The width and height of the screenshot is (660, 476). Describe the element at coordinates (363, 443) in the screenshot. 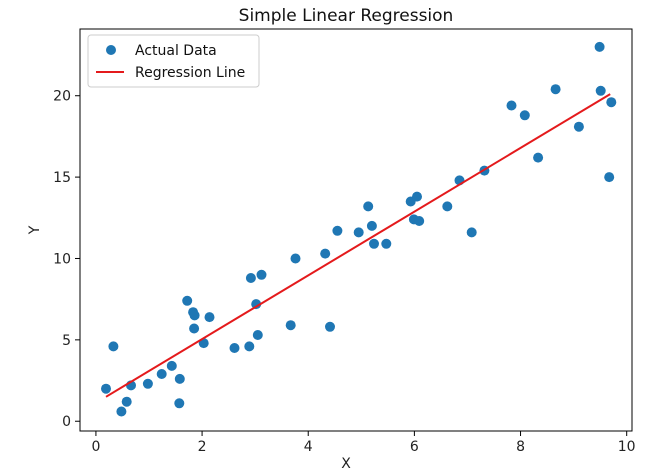

I see `x-axis: 0 2 4 6 8 10` at that location.